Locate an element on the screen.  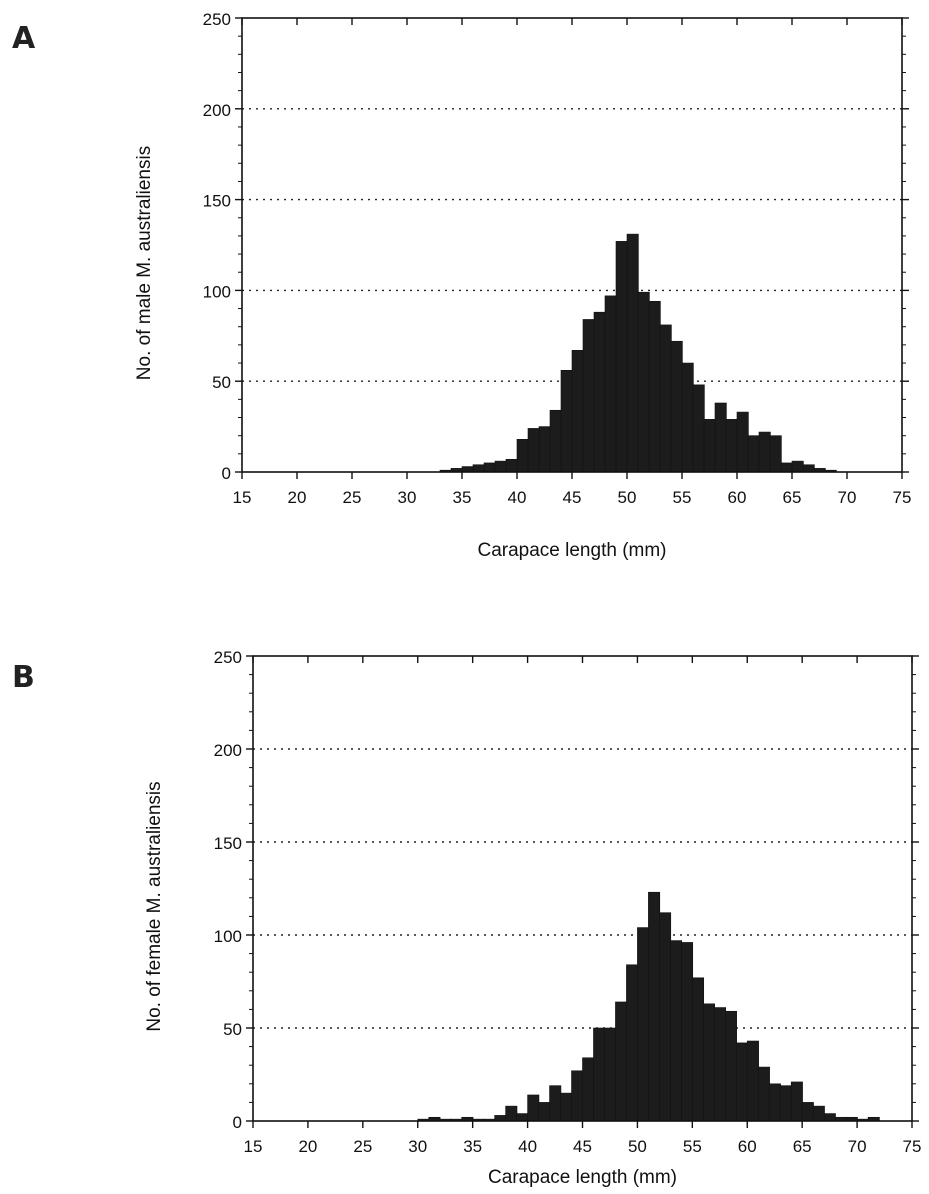
y-tick-label: 200 is located at coordinates (217, 110).